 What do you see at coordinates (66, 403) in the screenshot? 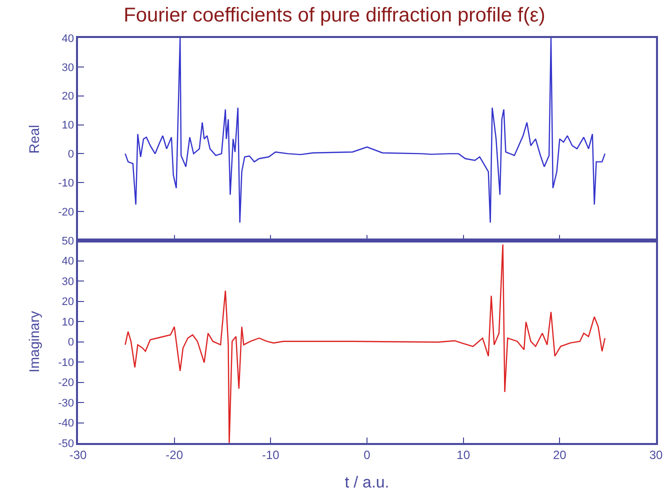
I see `y-tick-label: -30` at bounding box center [66, 403].